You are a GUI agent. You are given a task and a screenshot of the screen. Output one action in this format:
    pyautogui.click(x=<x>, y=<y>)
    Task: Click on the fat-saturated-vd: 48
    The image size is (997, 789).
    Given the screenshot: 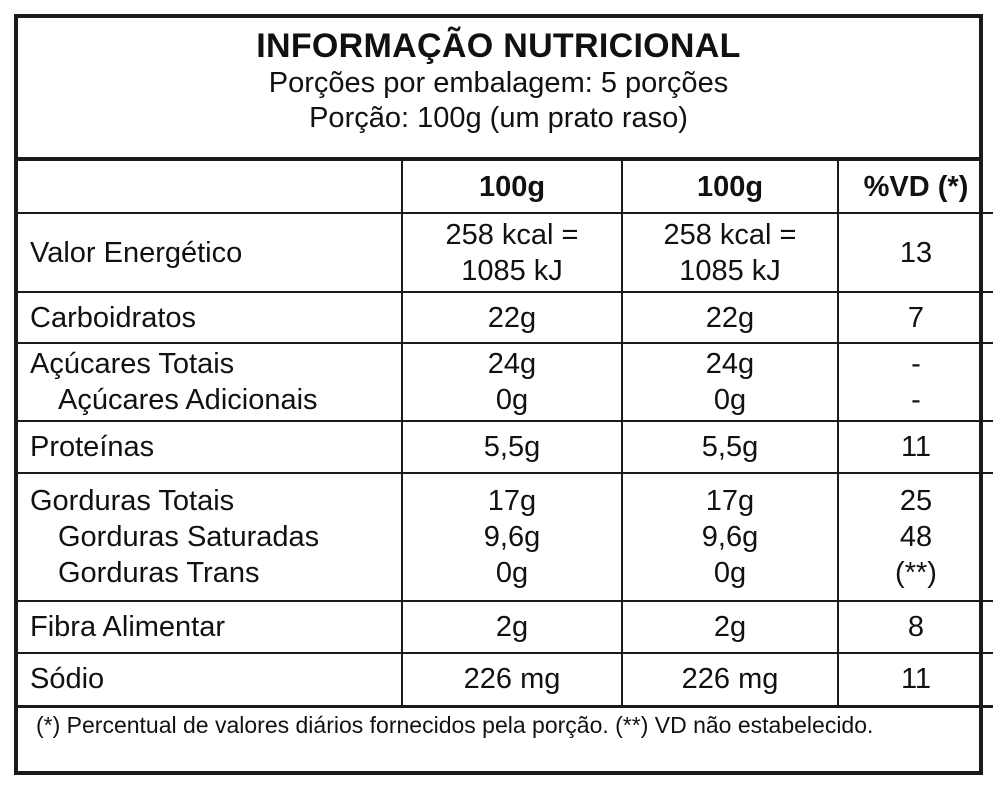 What is the action you would take?
    pyautogui.click(x=916, y=537)
    